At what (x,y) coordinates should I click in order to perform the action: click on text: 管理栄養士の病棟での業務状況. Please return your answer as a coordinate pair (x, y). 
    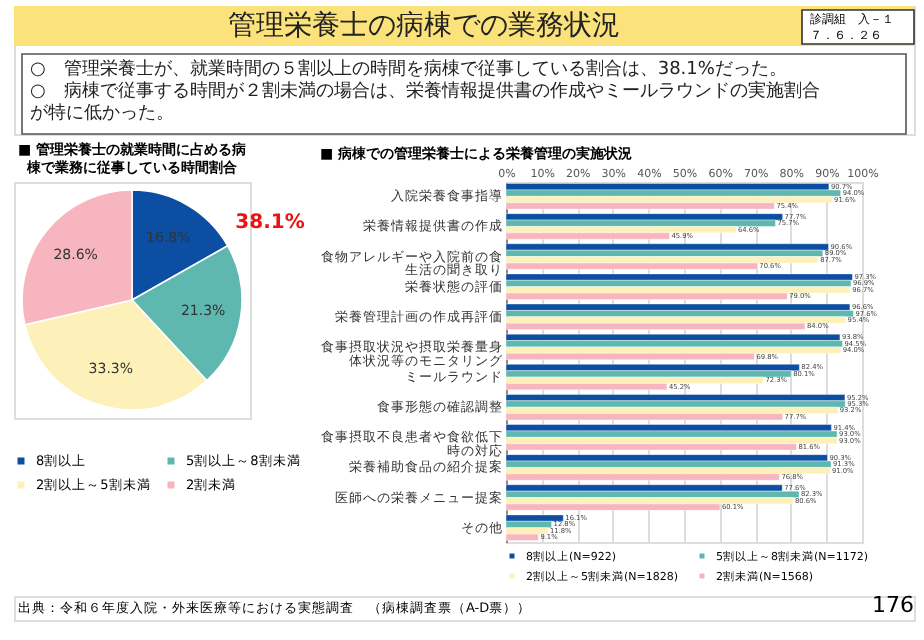
    Looking at the image, I should click on (424, 26).